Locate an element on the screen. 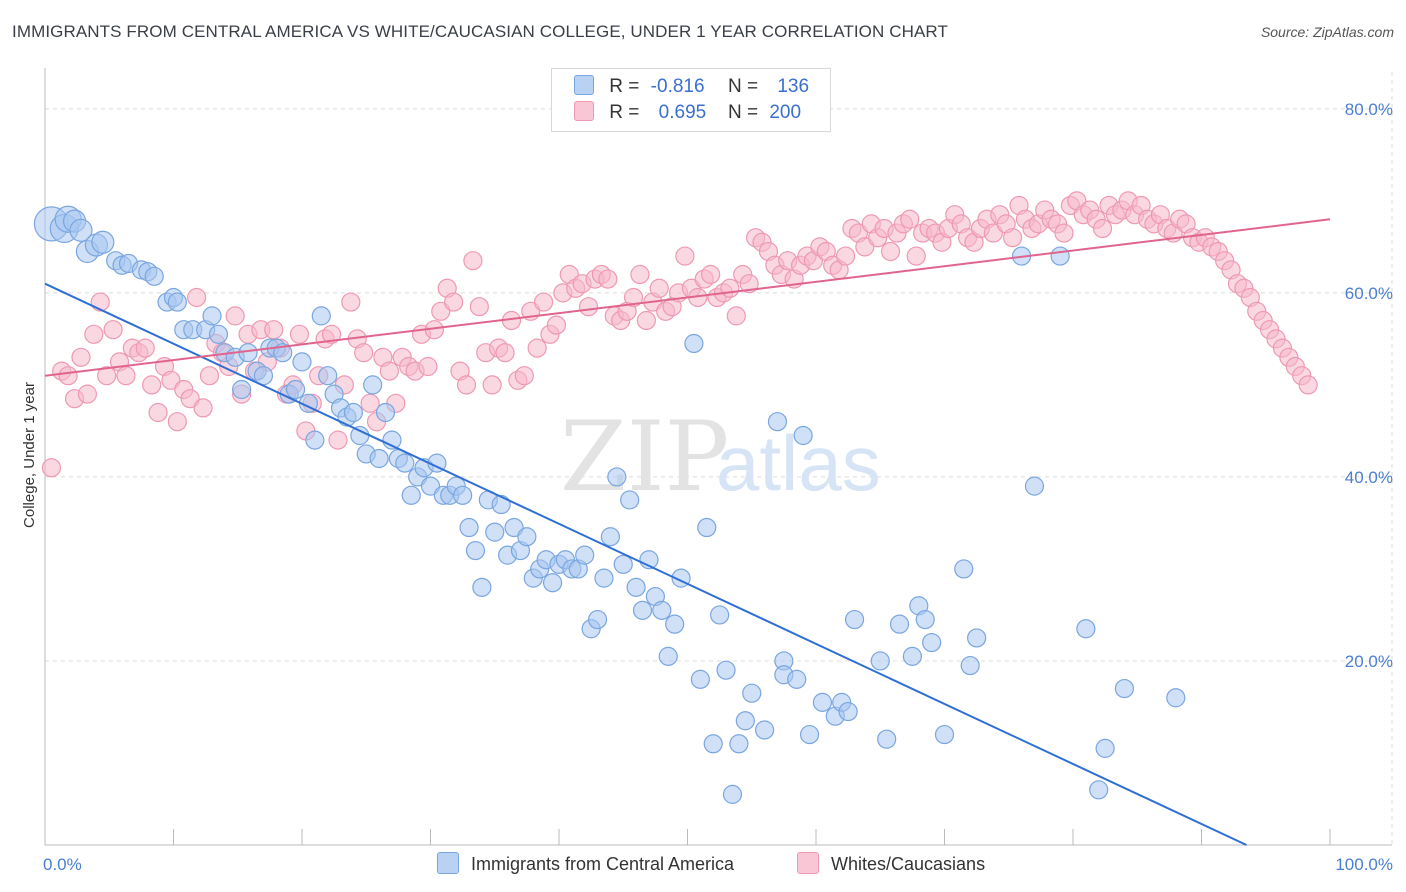 The image size is (1406, 892). y-tick-label: 20.0% is located at coordinates (1369, 661).